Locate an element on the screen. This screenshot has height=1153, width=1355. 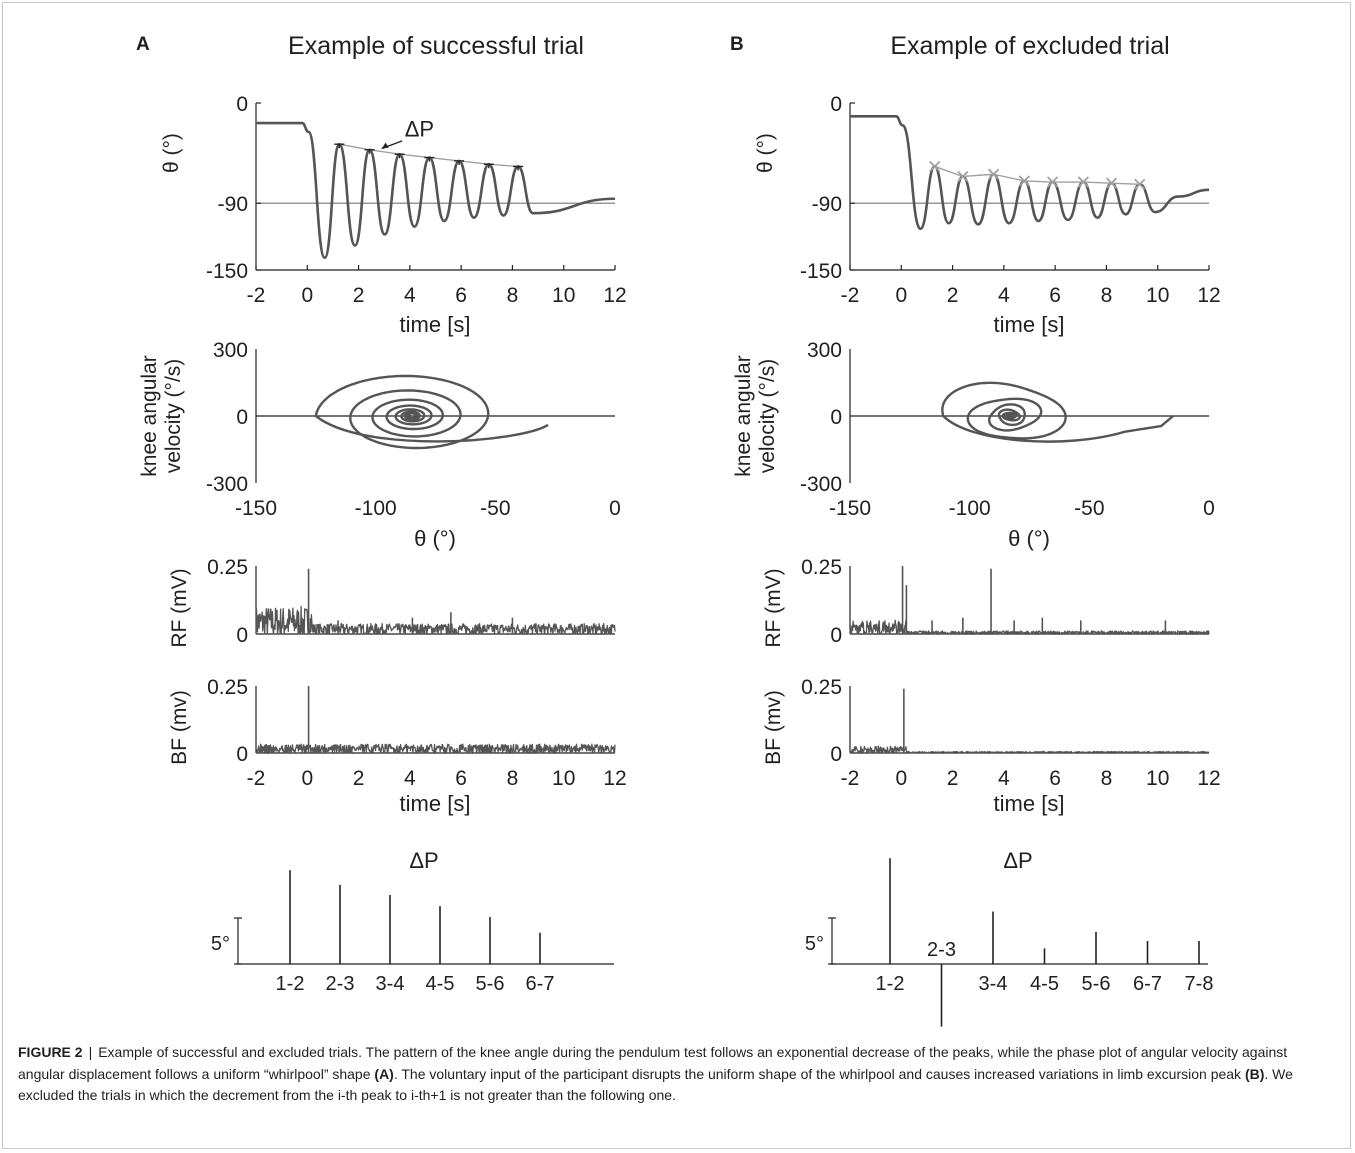
panel-b-phase-xtick-label: -50 is located at coordinates (1089, 508).